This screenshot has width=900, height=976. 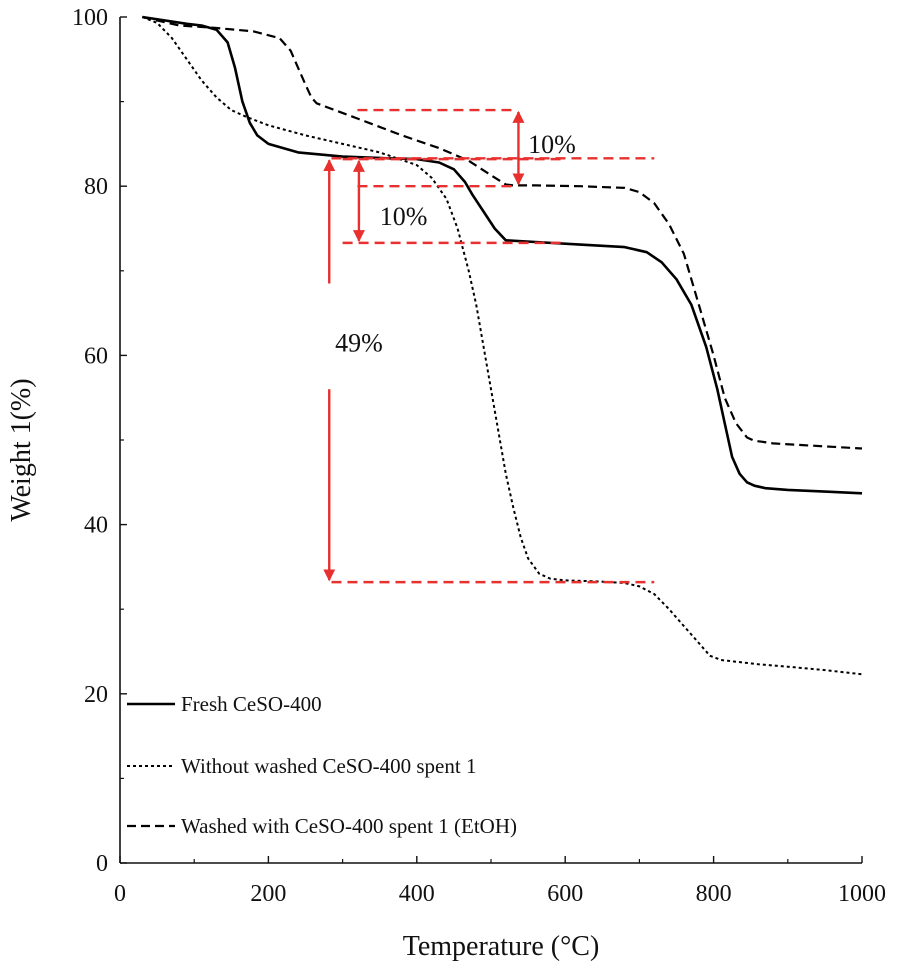 I want to click on x-tick-label: 200, so click(x=268, y=894).